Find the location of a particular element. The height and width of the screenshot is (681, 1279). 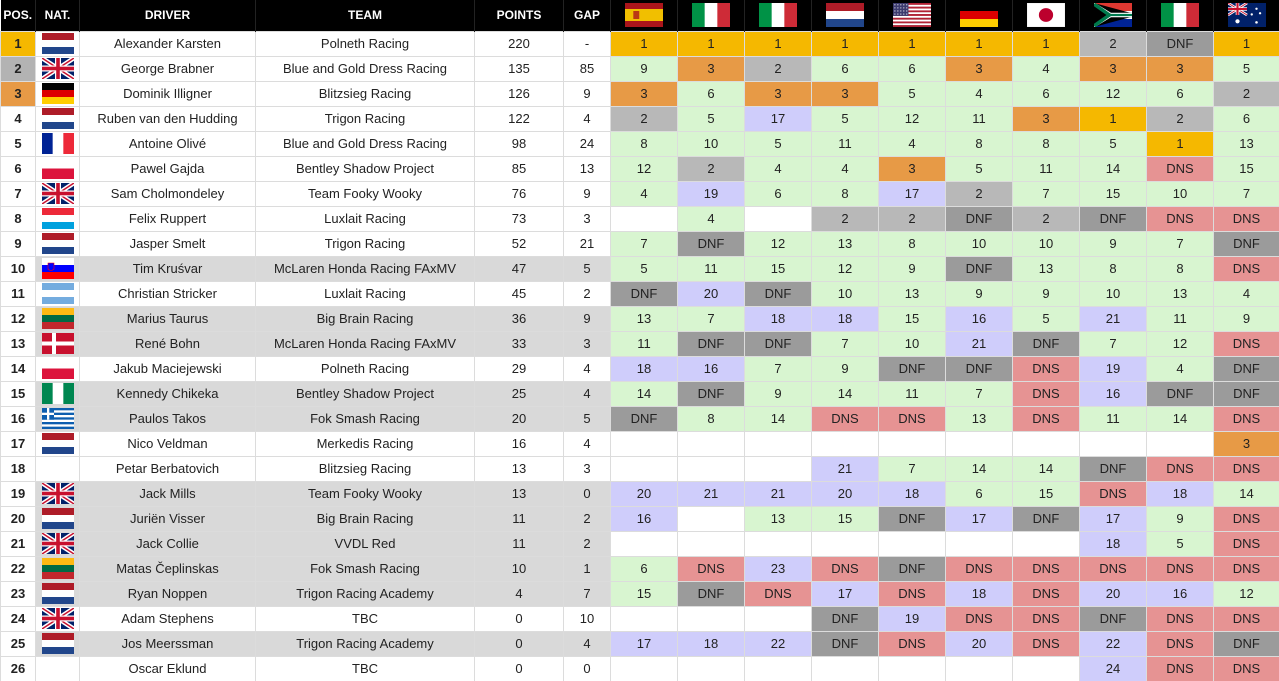

driver-name-cell: George Brabner is located at coordinates (167, 68).